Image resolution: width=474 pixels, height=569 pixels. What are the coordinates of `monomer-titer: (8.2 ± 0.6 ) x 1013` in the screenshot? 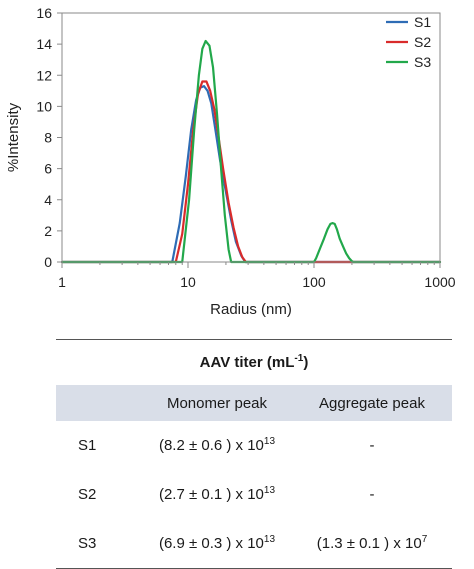 It's located at (217, 445).